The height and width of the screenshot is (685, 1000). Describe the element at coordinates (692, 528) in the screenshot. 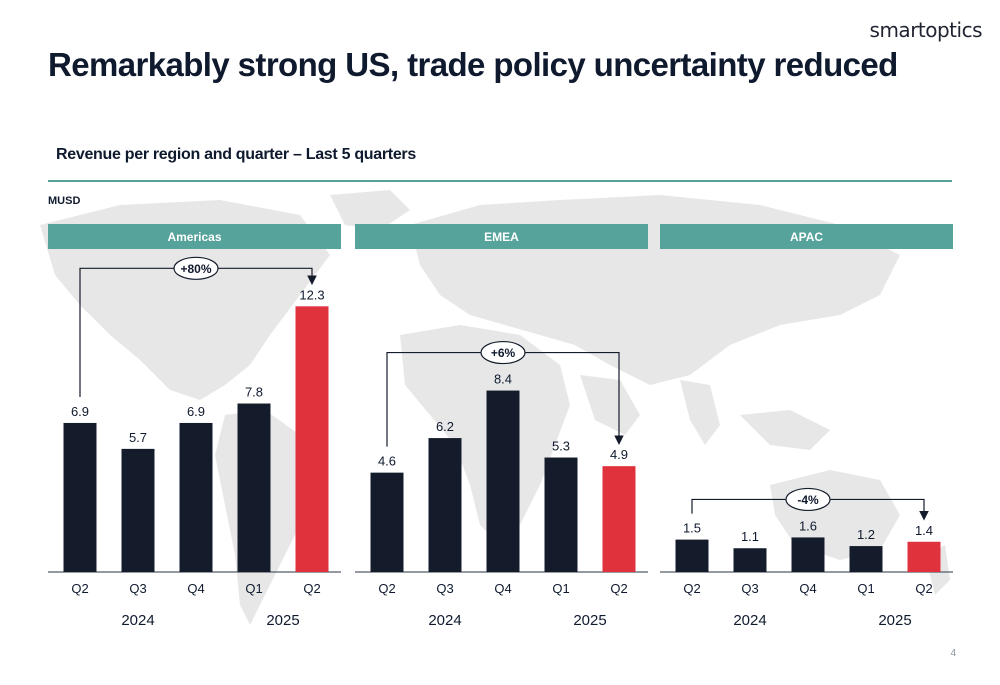

I see `data-label-apac-0: 1.5` at that location.